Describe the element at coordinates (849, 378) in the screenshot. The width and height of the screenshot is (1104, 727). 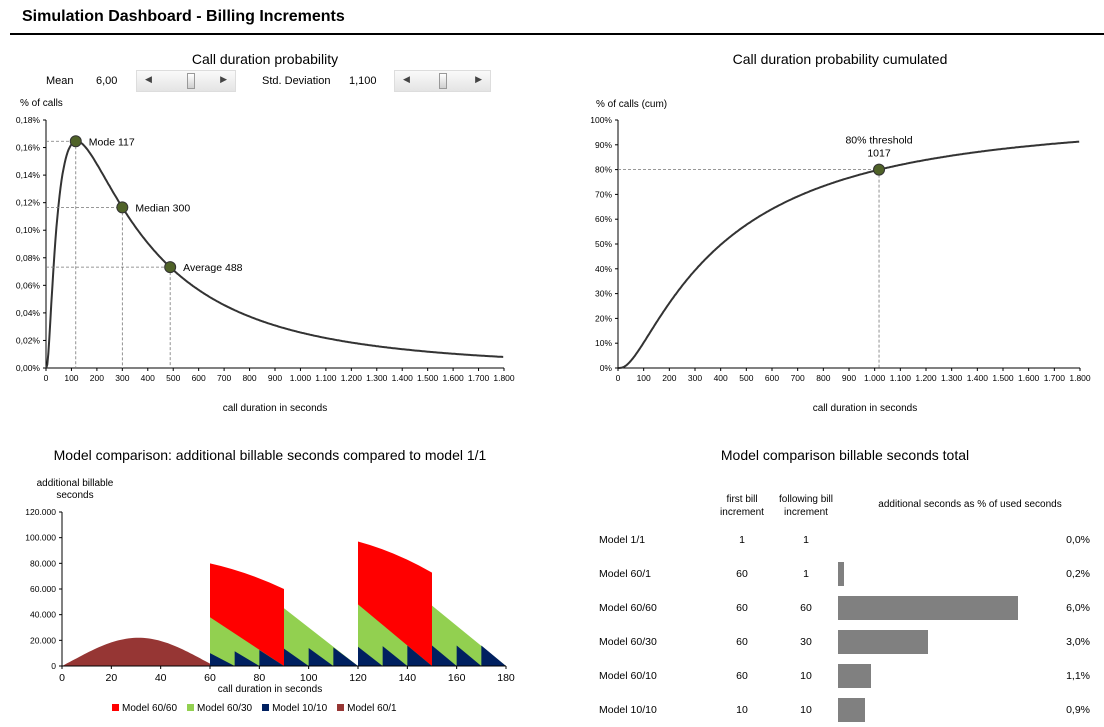
I see `chart2-xtick: 900` at that location.